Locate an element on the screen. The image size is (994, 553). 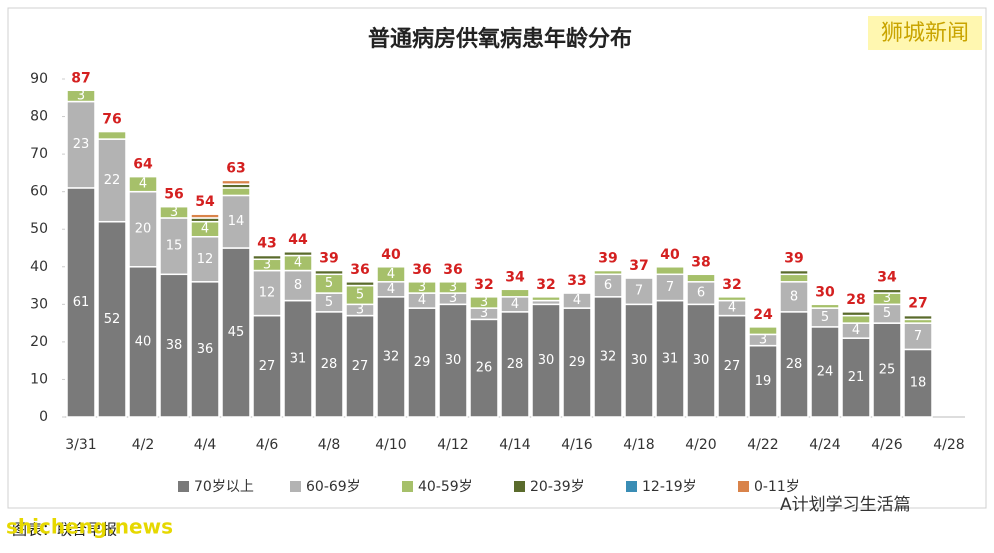
data-label: 25 is located at coordinates (887, 370).